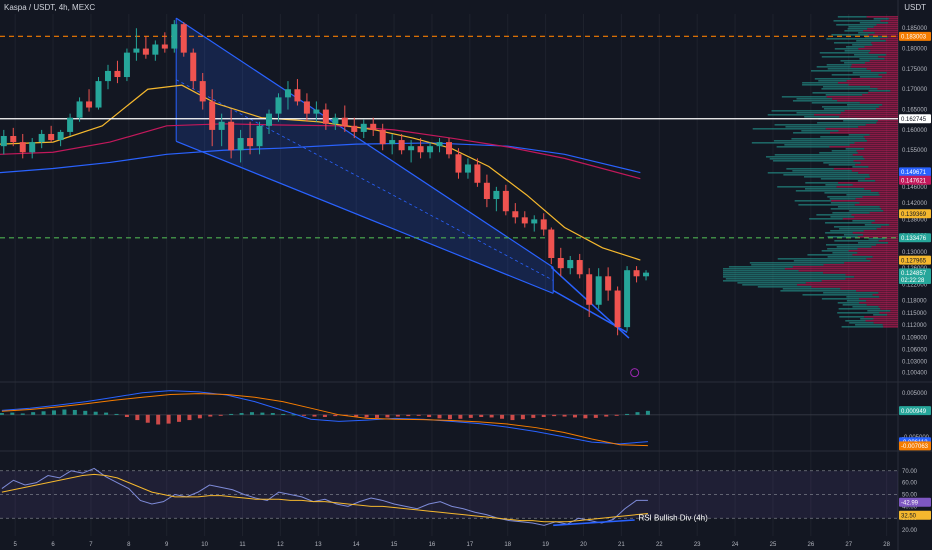  I want to click on rsi-band-fill, so click(449, 494).